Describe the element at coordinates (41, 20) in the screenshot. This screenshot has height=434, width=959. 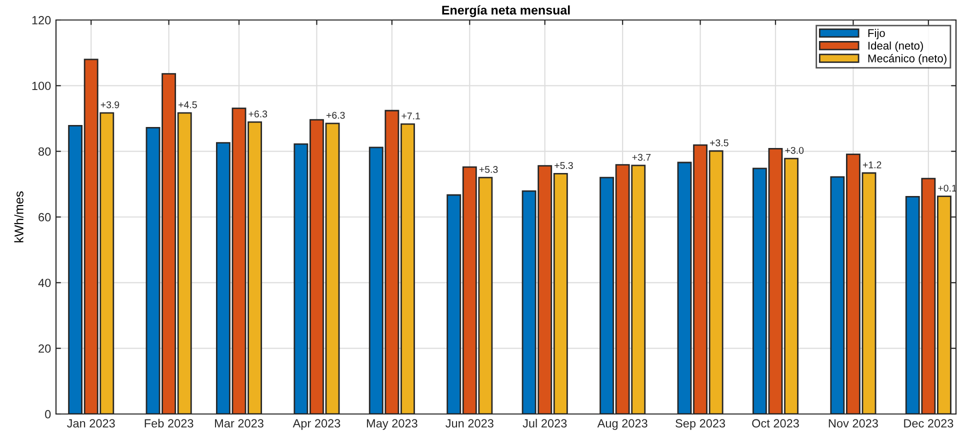
I see `y-tick-label: 120` at that location.